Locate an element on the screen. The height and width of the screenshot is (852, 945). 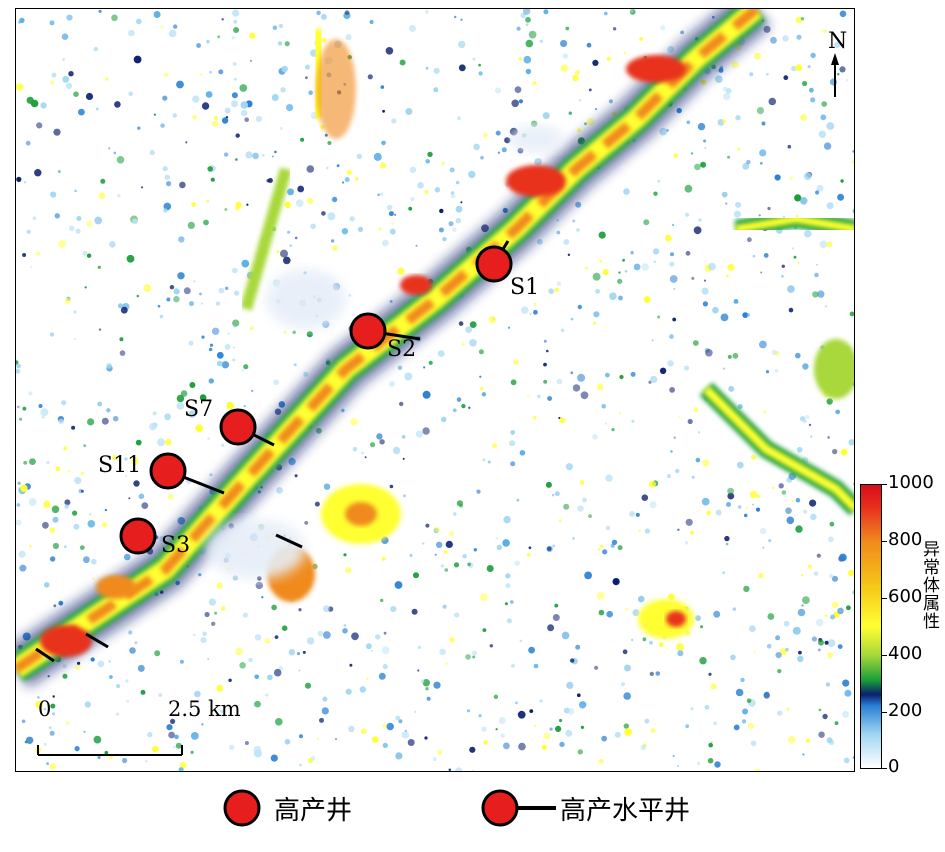
colorbar-tick-200: 200 is located at coordinates (905, 710).